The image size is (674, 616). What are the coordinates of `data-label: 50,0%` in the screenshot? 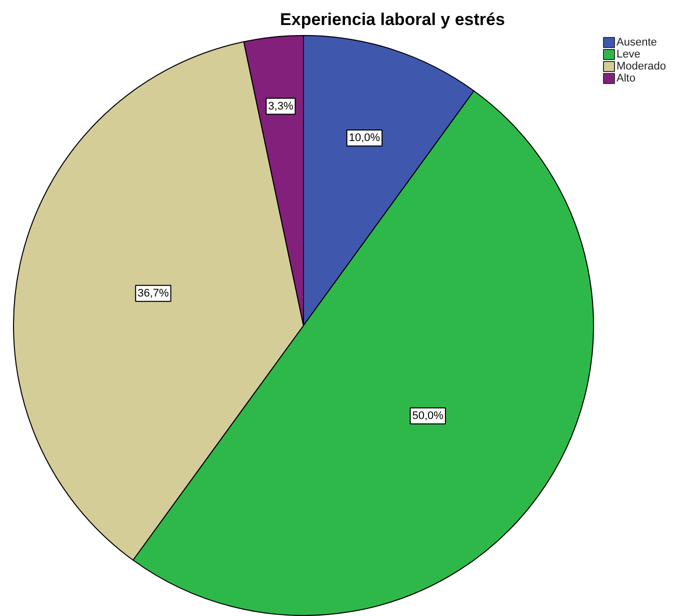 It's located at (428, 416).